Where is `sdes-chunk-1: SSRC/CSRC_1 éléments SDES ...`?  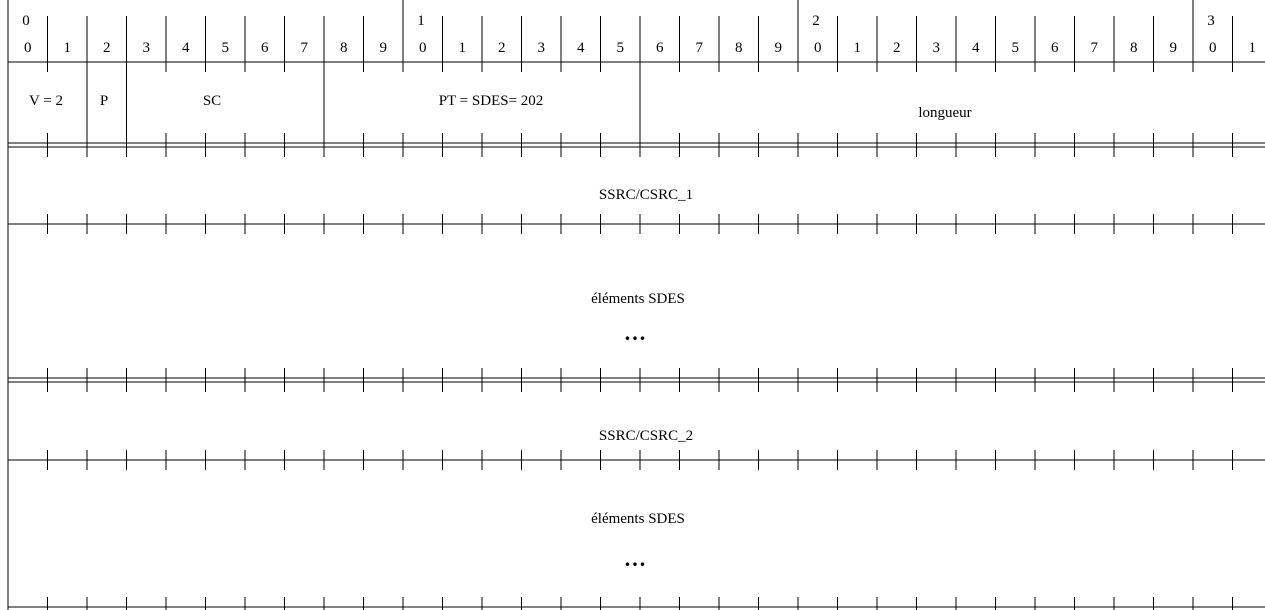
sdes-chunk-1: SSRC/CSRC_1 éléments SDES ... is located at coordinates (642, 266).